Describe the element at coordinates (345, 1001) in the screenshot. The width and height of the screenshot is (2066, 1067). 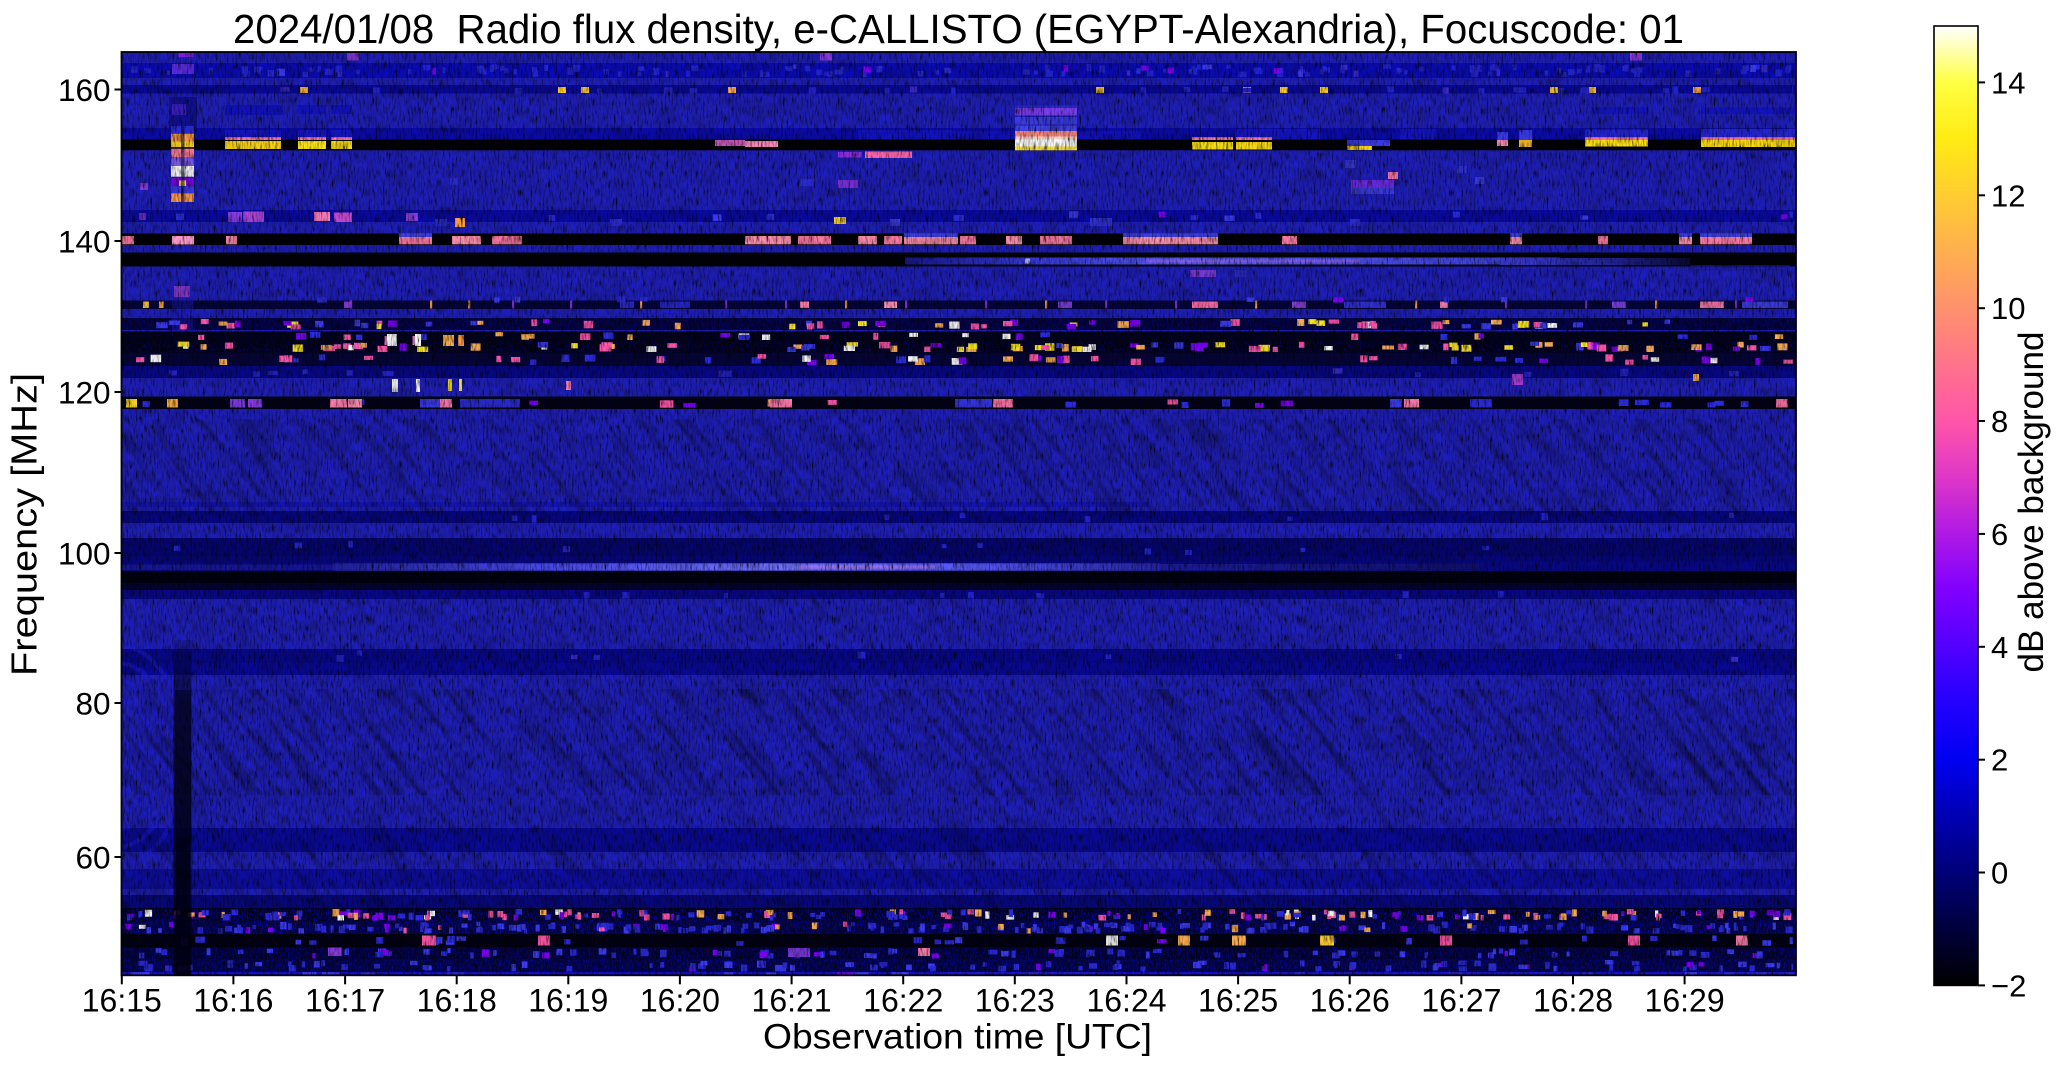
I see `svg-text: 16:17` at that location.